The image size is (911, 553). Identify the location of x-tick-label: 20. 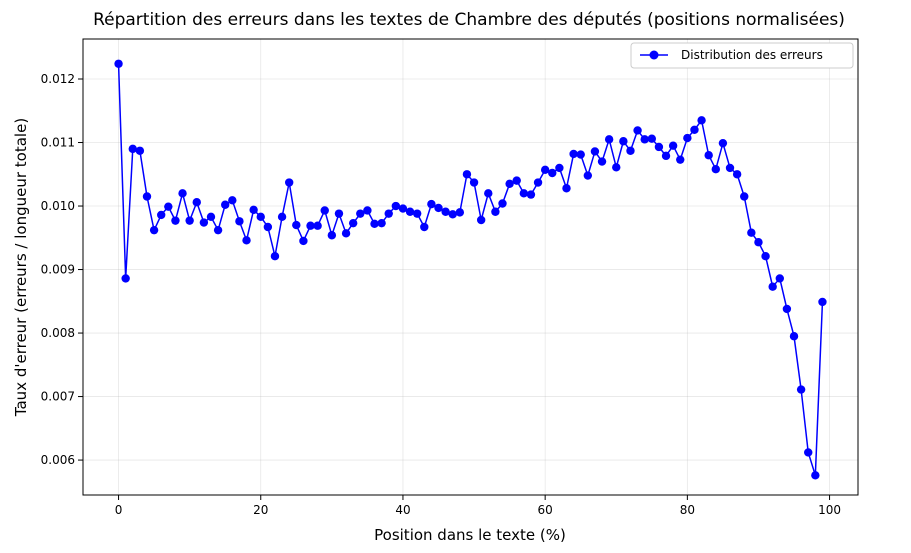
(260, 510).